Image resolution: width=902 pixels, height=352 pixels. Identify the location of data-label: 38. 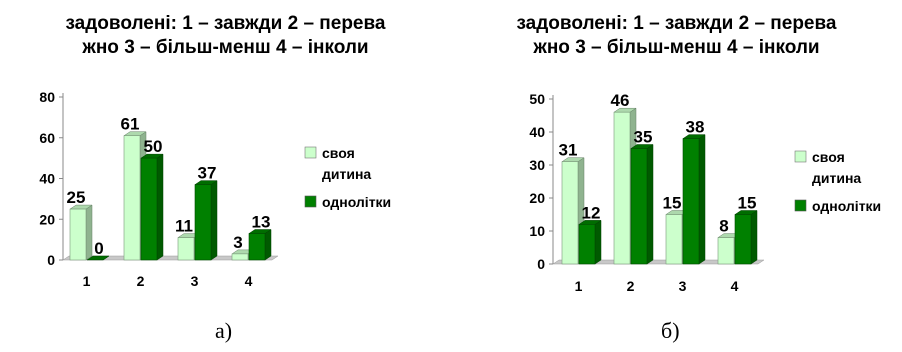
(695, 127).